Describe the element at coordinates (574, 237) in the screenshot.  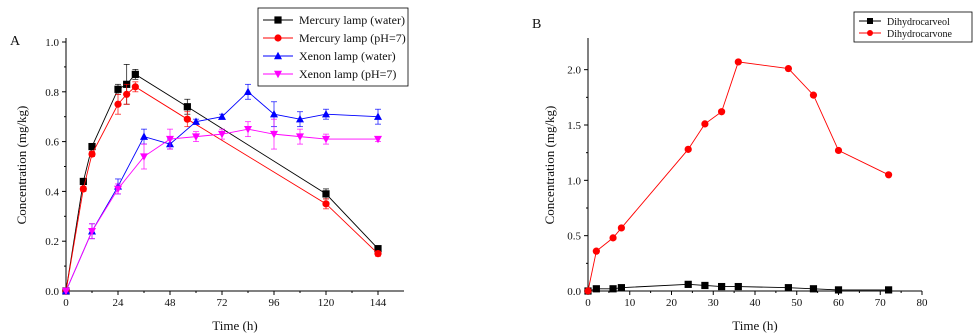
I see `chart-b-y-tick-label: 0.5` at that location.